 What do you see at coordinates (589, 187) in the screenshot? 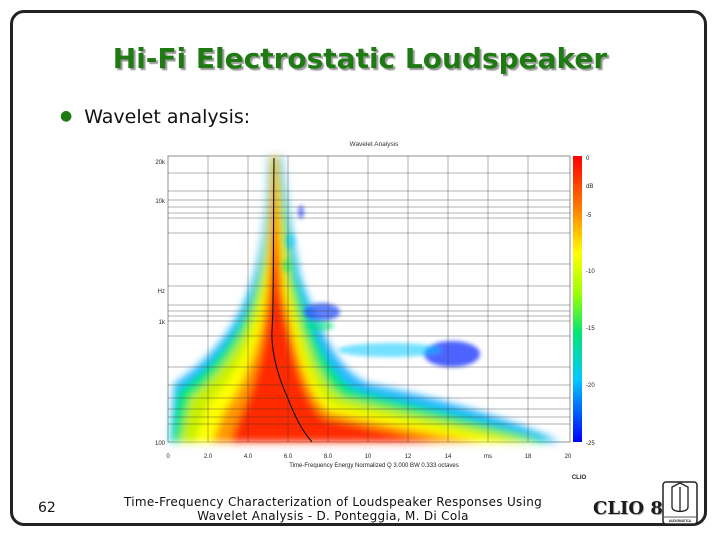
I see `colorbar-unit: dB` at bounding box center [589, 187].